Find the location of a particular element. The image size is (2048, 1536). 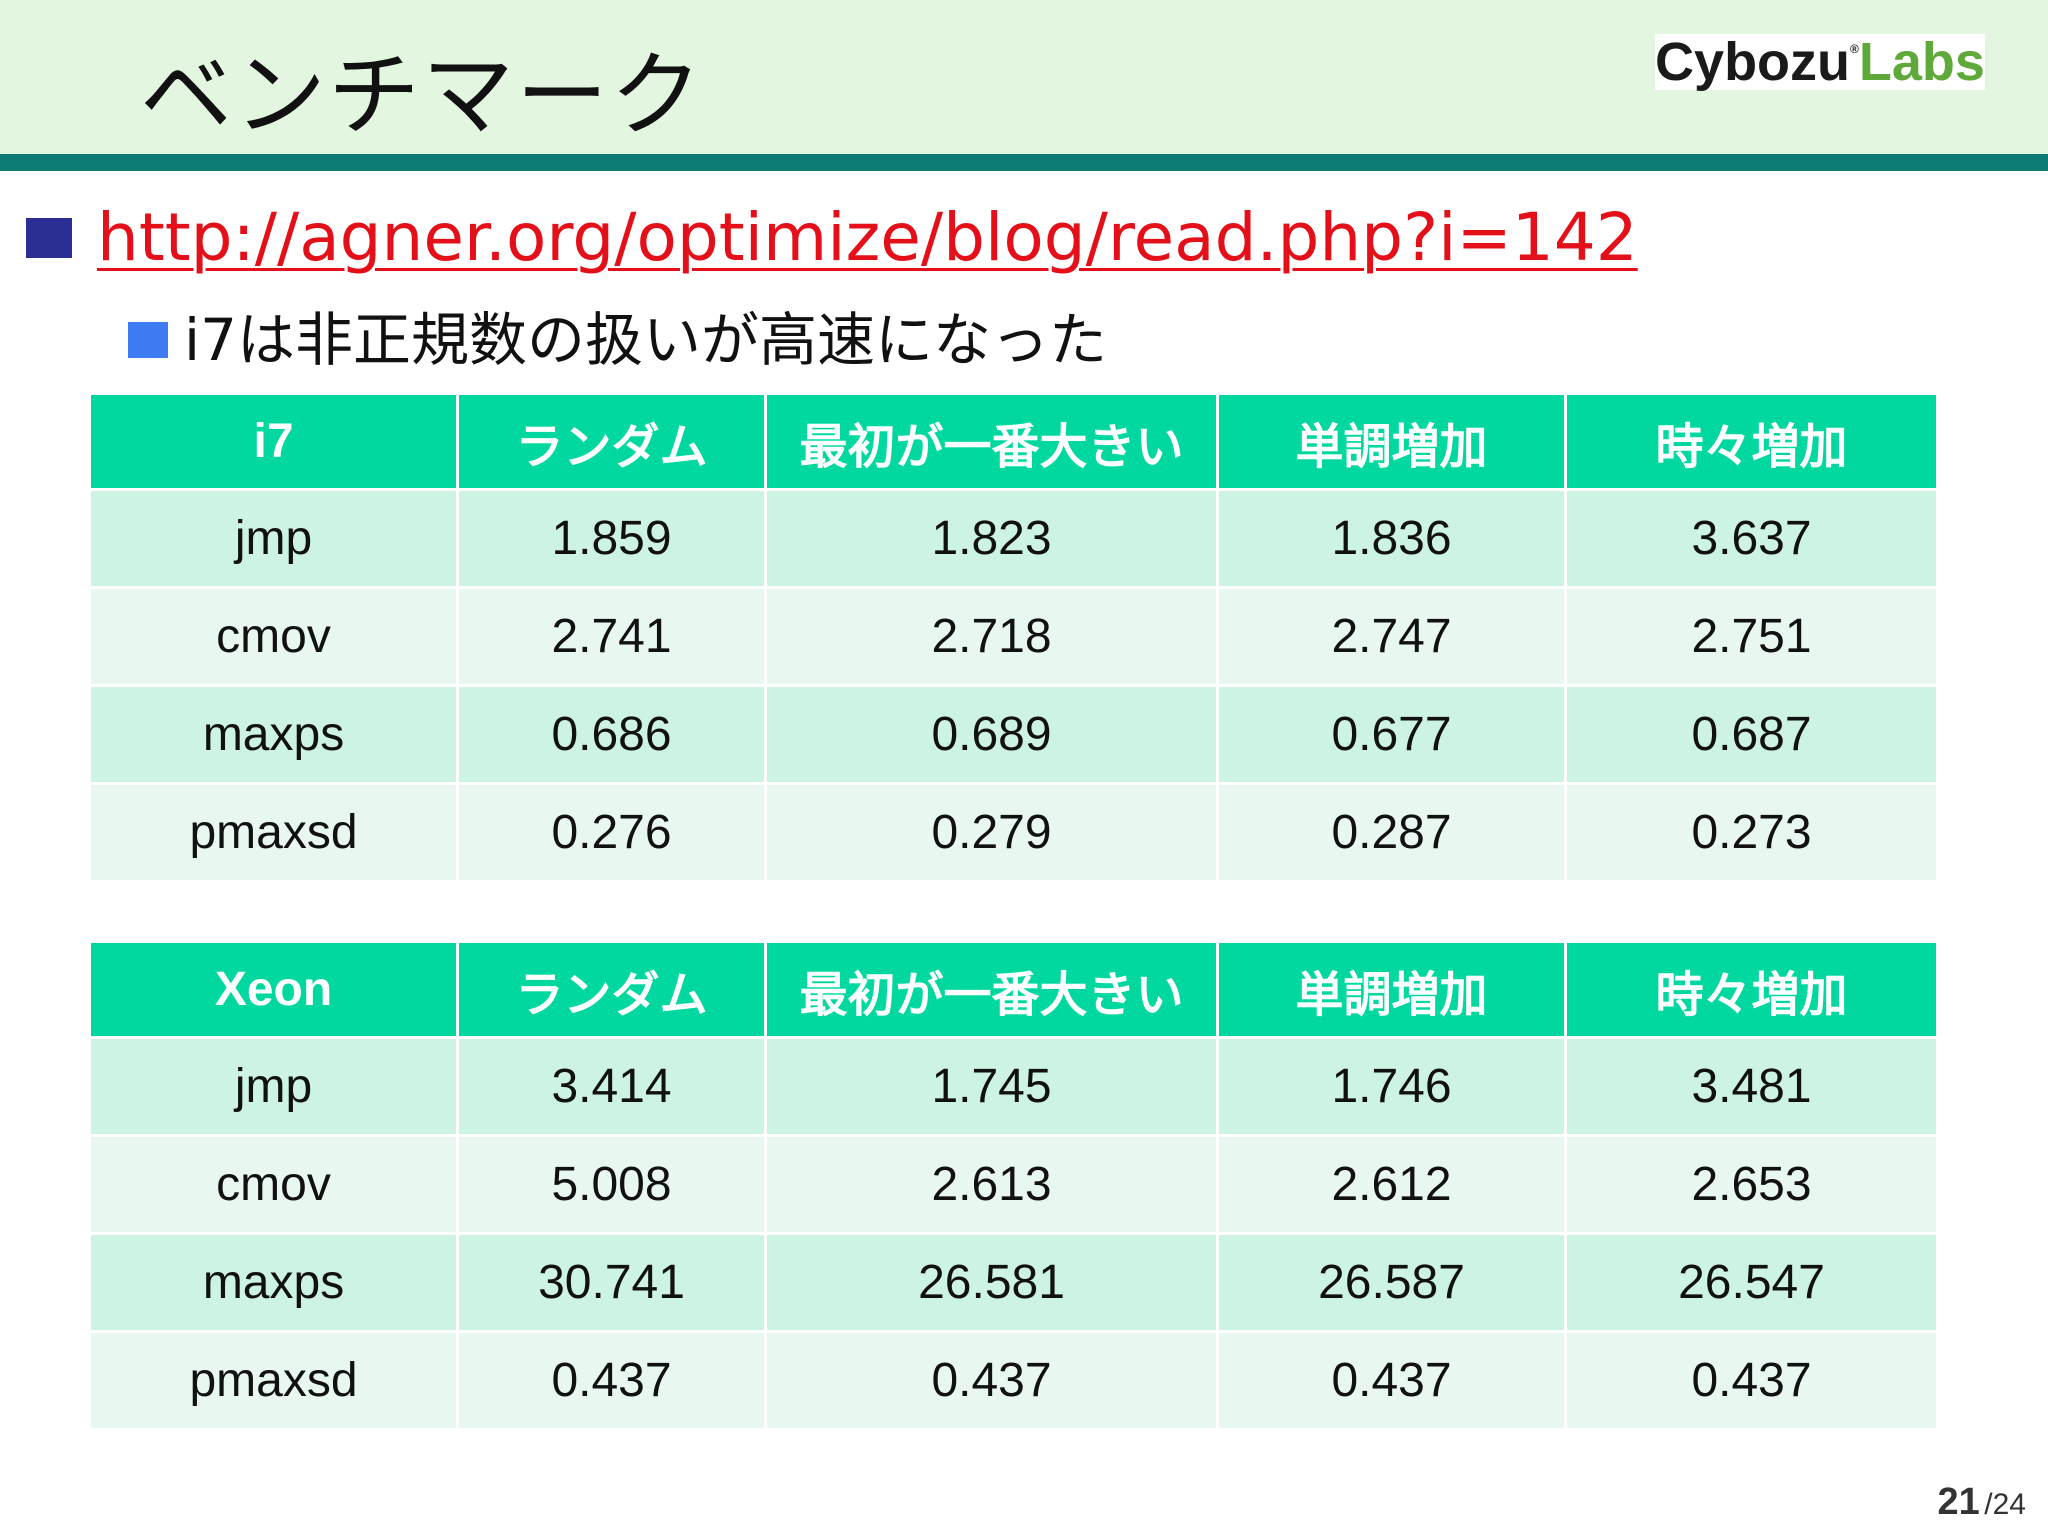

logo-text-labs: Labs is located at coordinates (1921, 62).